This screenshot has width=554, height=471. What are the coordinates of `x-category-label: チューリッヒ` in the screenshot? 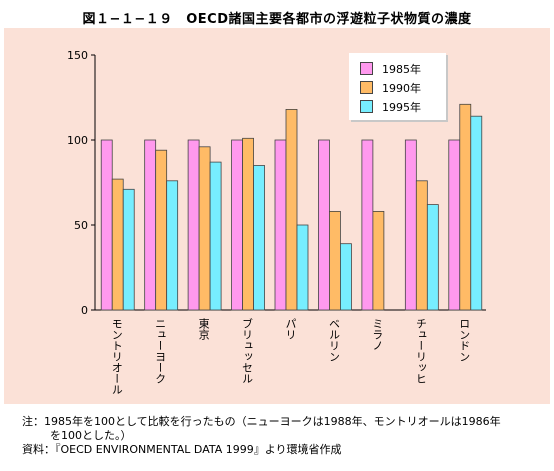 It's located at (420, 351).